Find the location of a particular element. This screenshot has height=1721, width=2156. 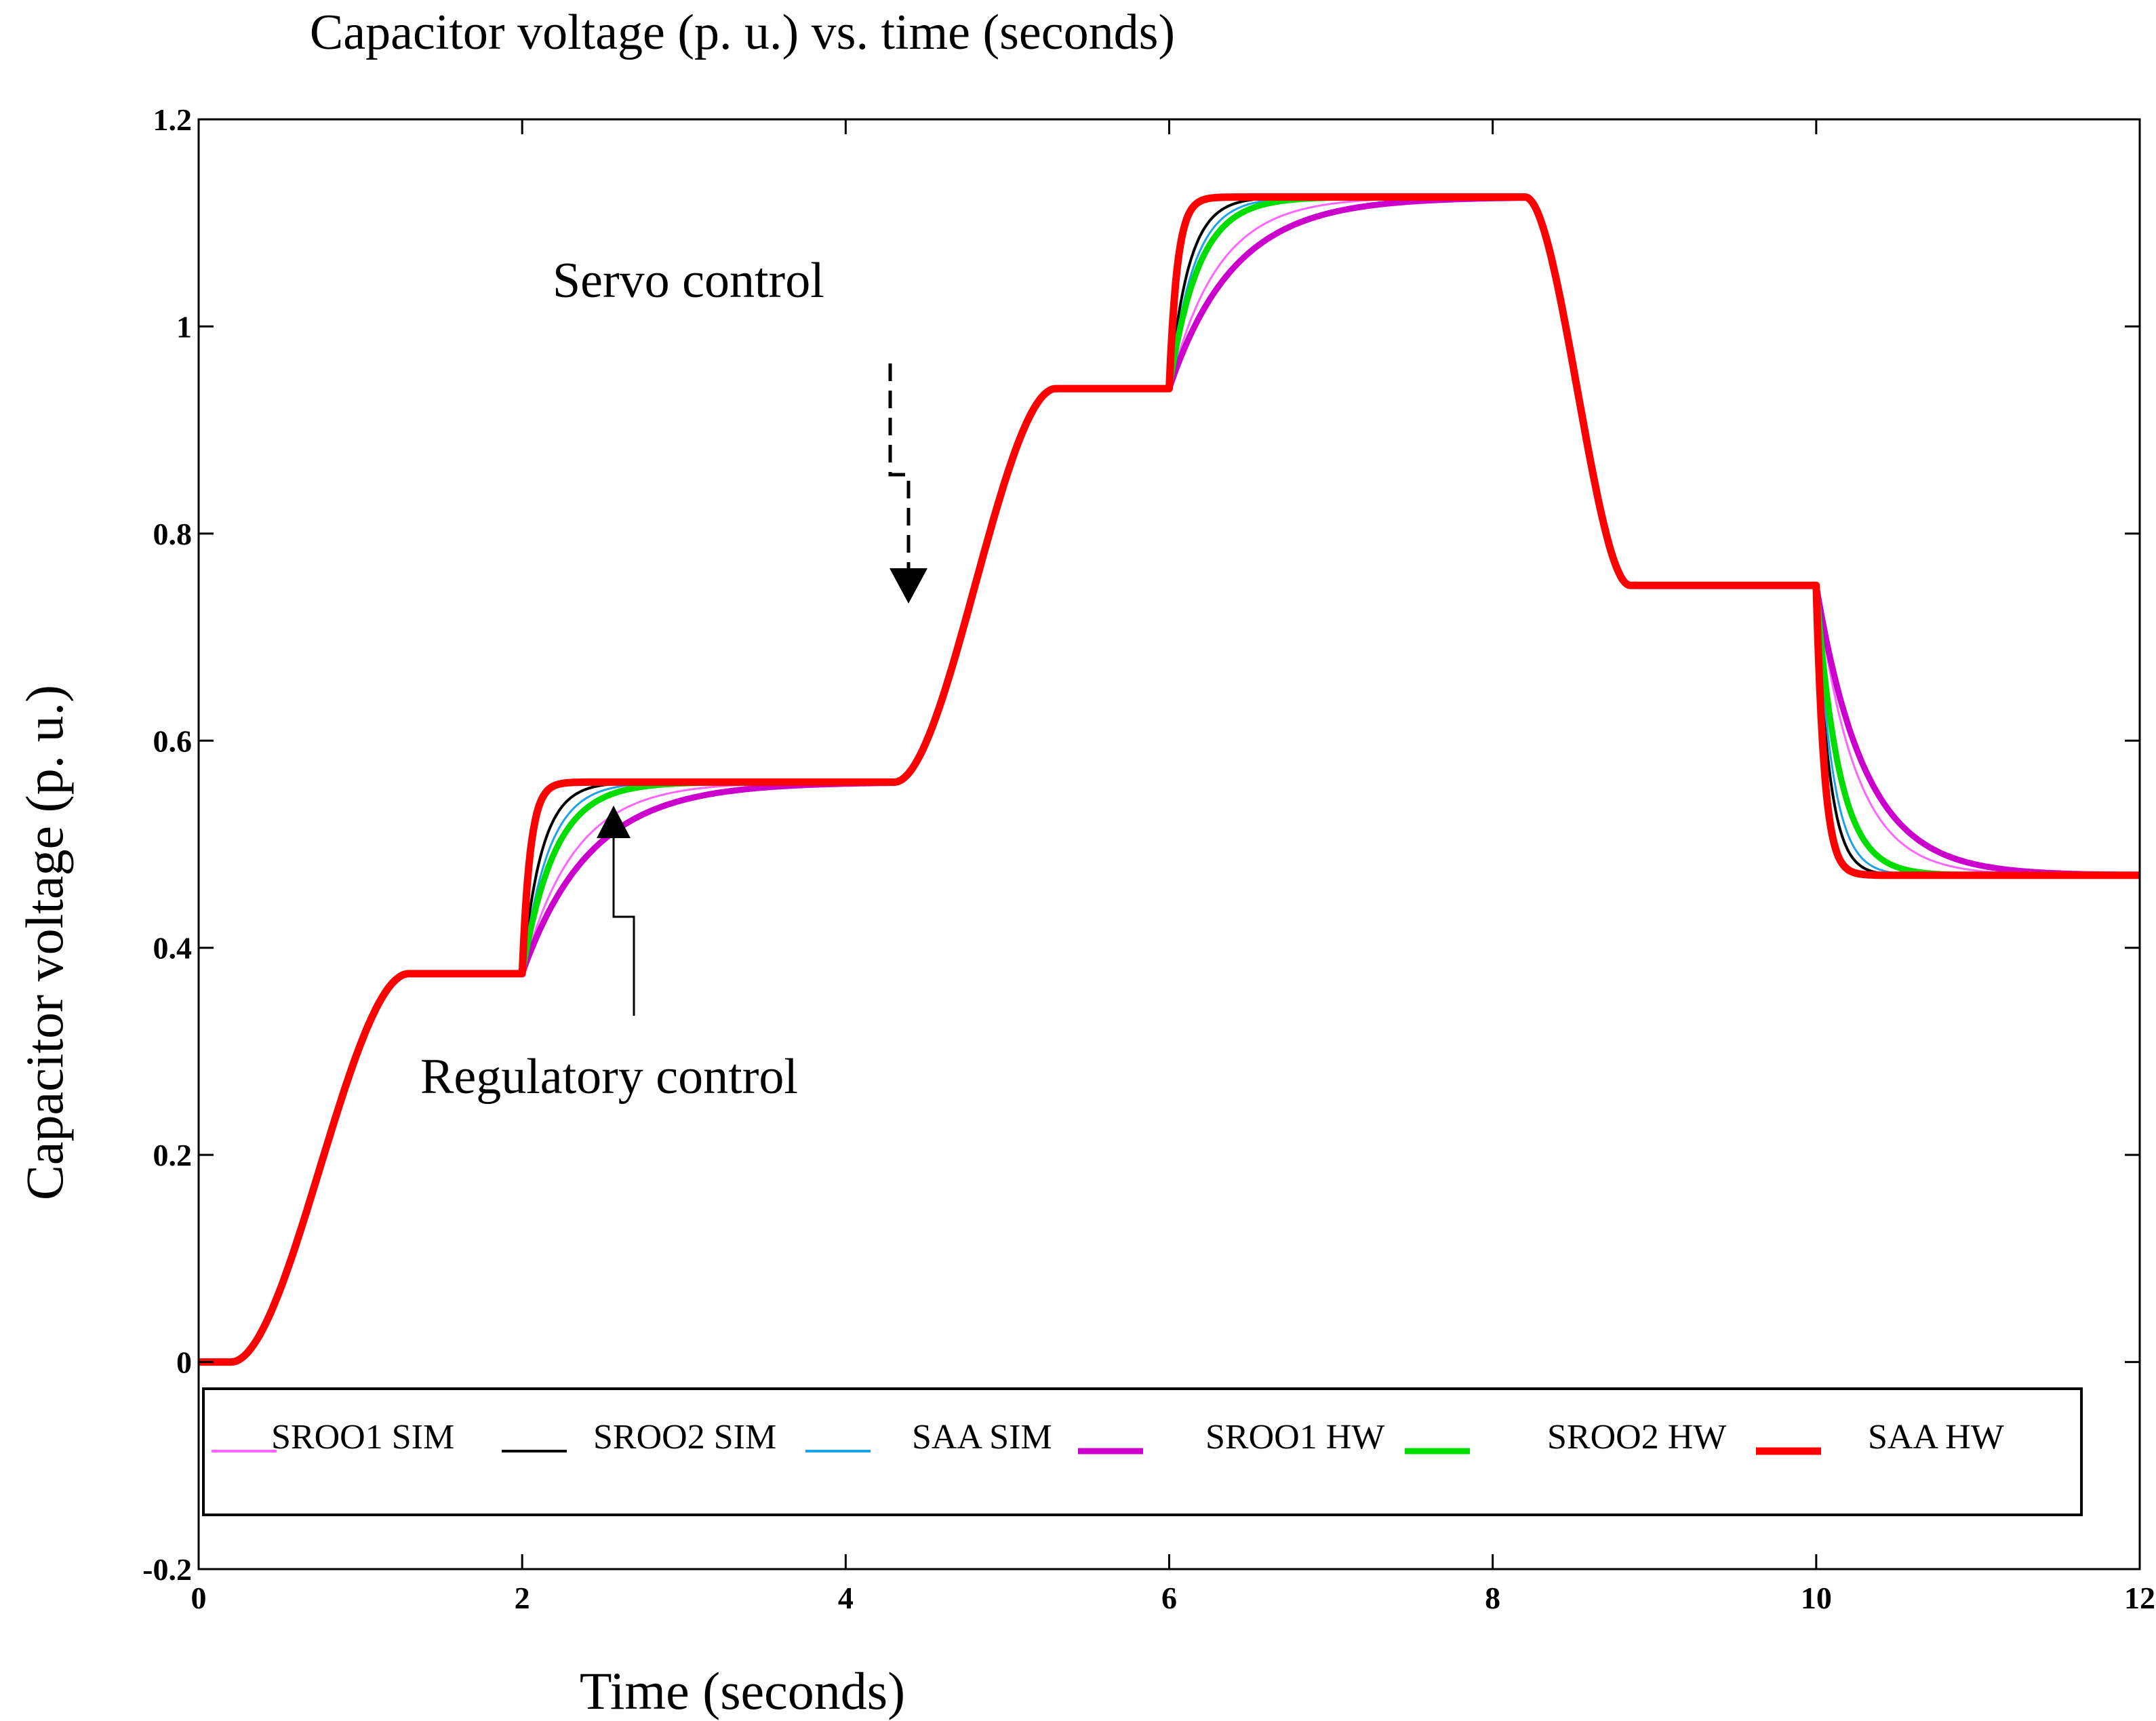

y-tick-label: 0.6 is located at coordinates (173, 741).